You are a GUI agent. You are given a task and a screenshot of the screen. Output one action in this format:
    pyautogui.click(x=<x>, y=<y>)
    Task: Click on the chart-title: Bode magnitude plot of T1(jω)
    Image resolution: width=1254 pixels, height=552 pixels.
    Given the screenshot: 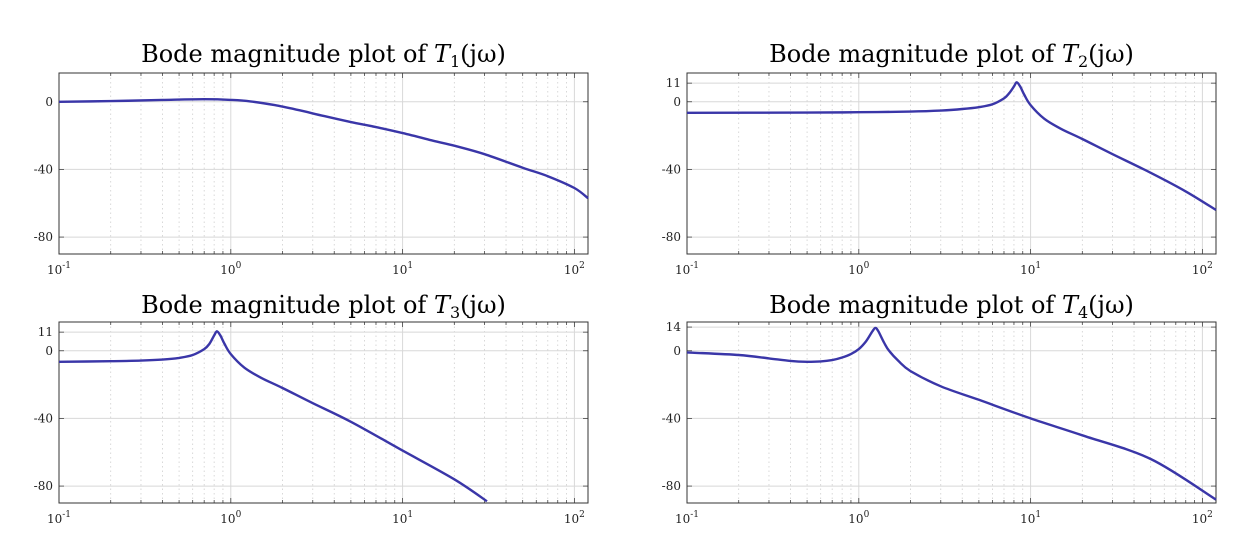 What is the action you would take?
    pyautogui.click(x=323, y=55)
    